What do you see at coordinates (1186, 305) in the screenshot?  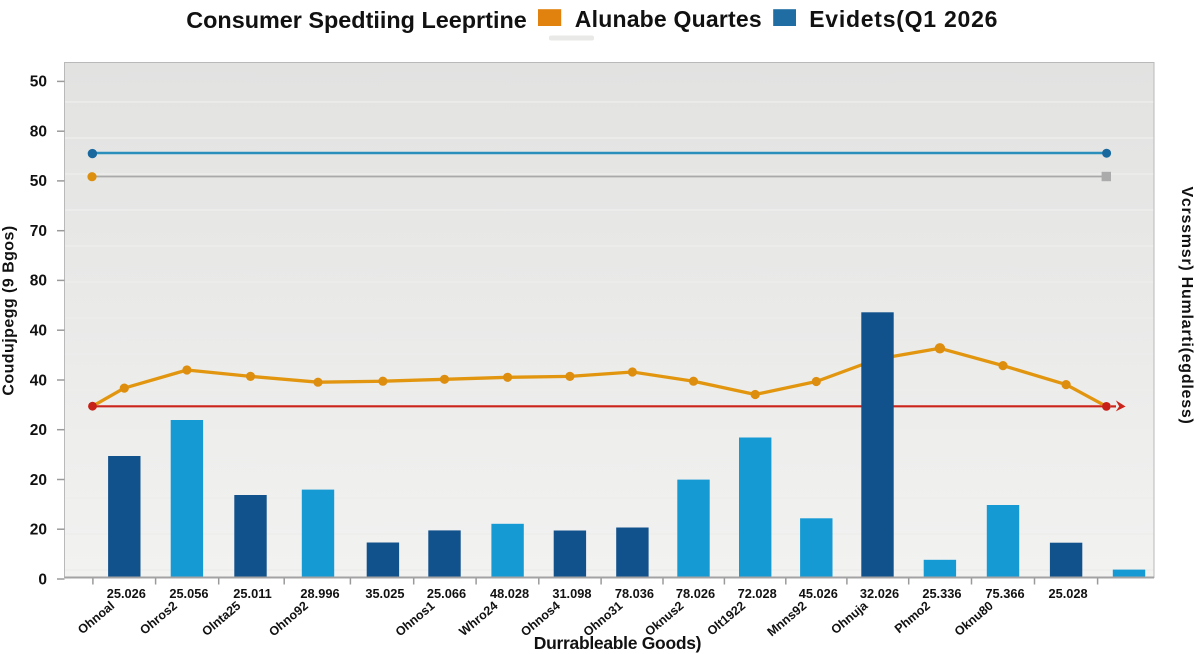 I see `svg-text: Vcrssmsr) Humlarti(egdless)` at bounding box center [1186, 305].